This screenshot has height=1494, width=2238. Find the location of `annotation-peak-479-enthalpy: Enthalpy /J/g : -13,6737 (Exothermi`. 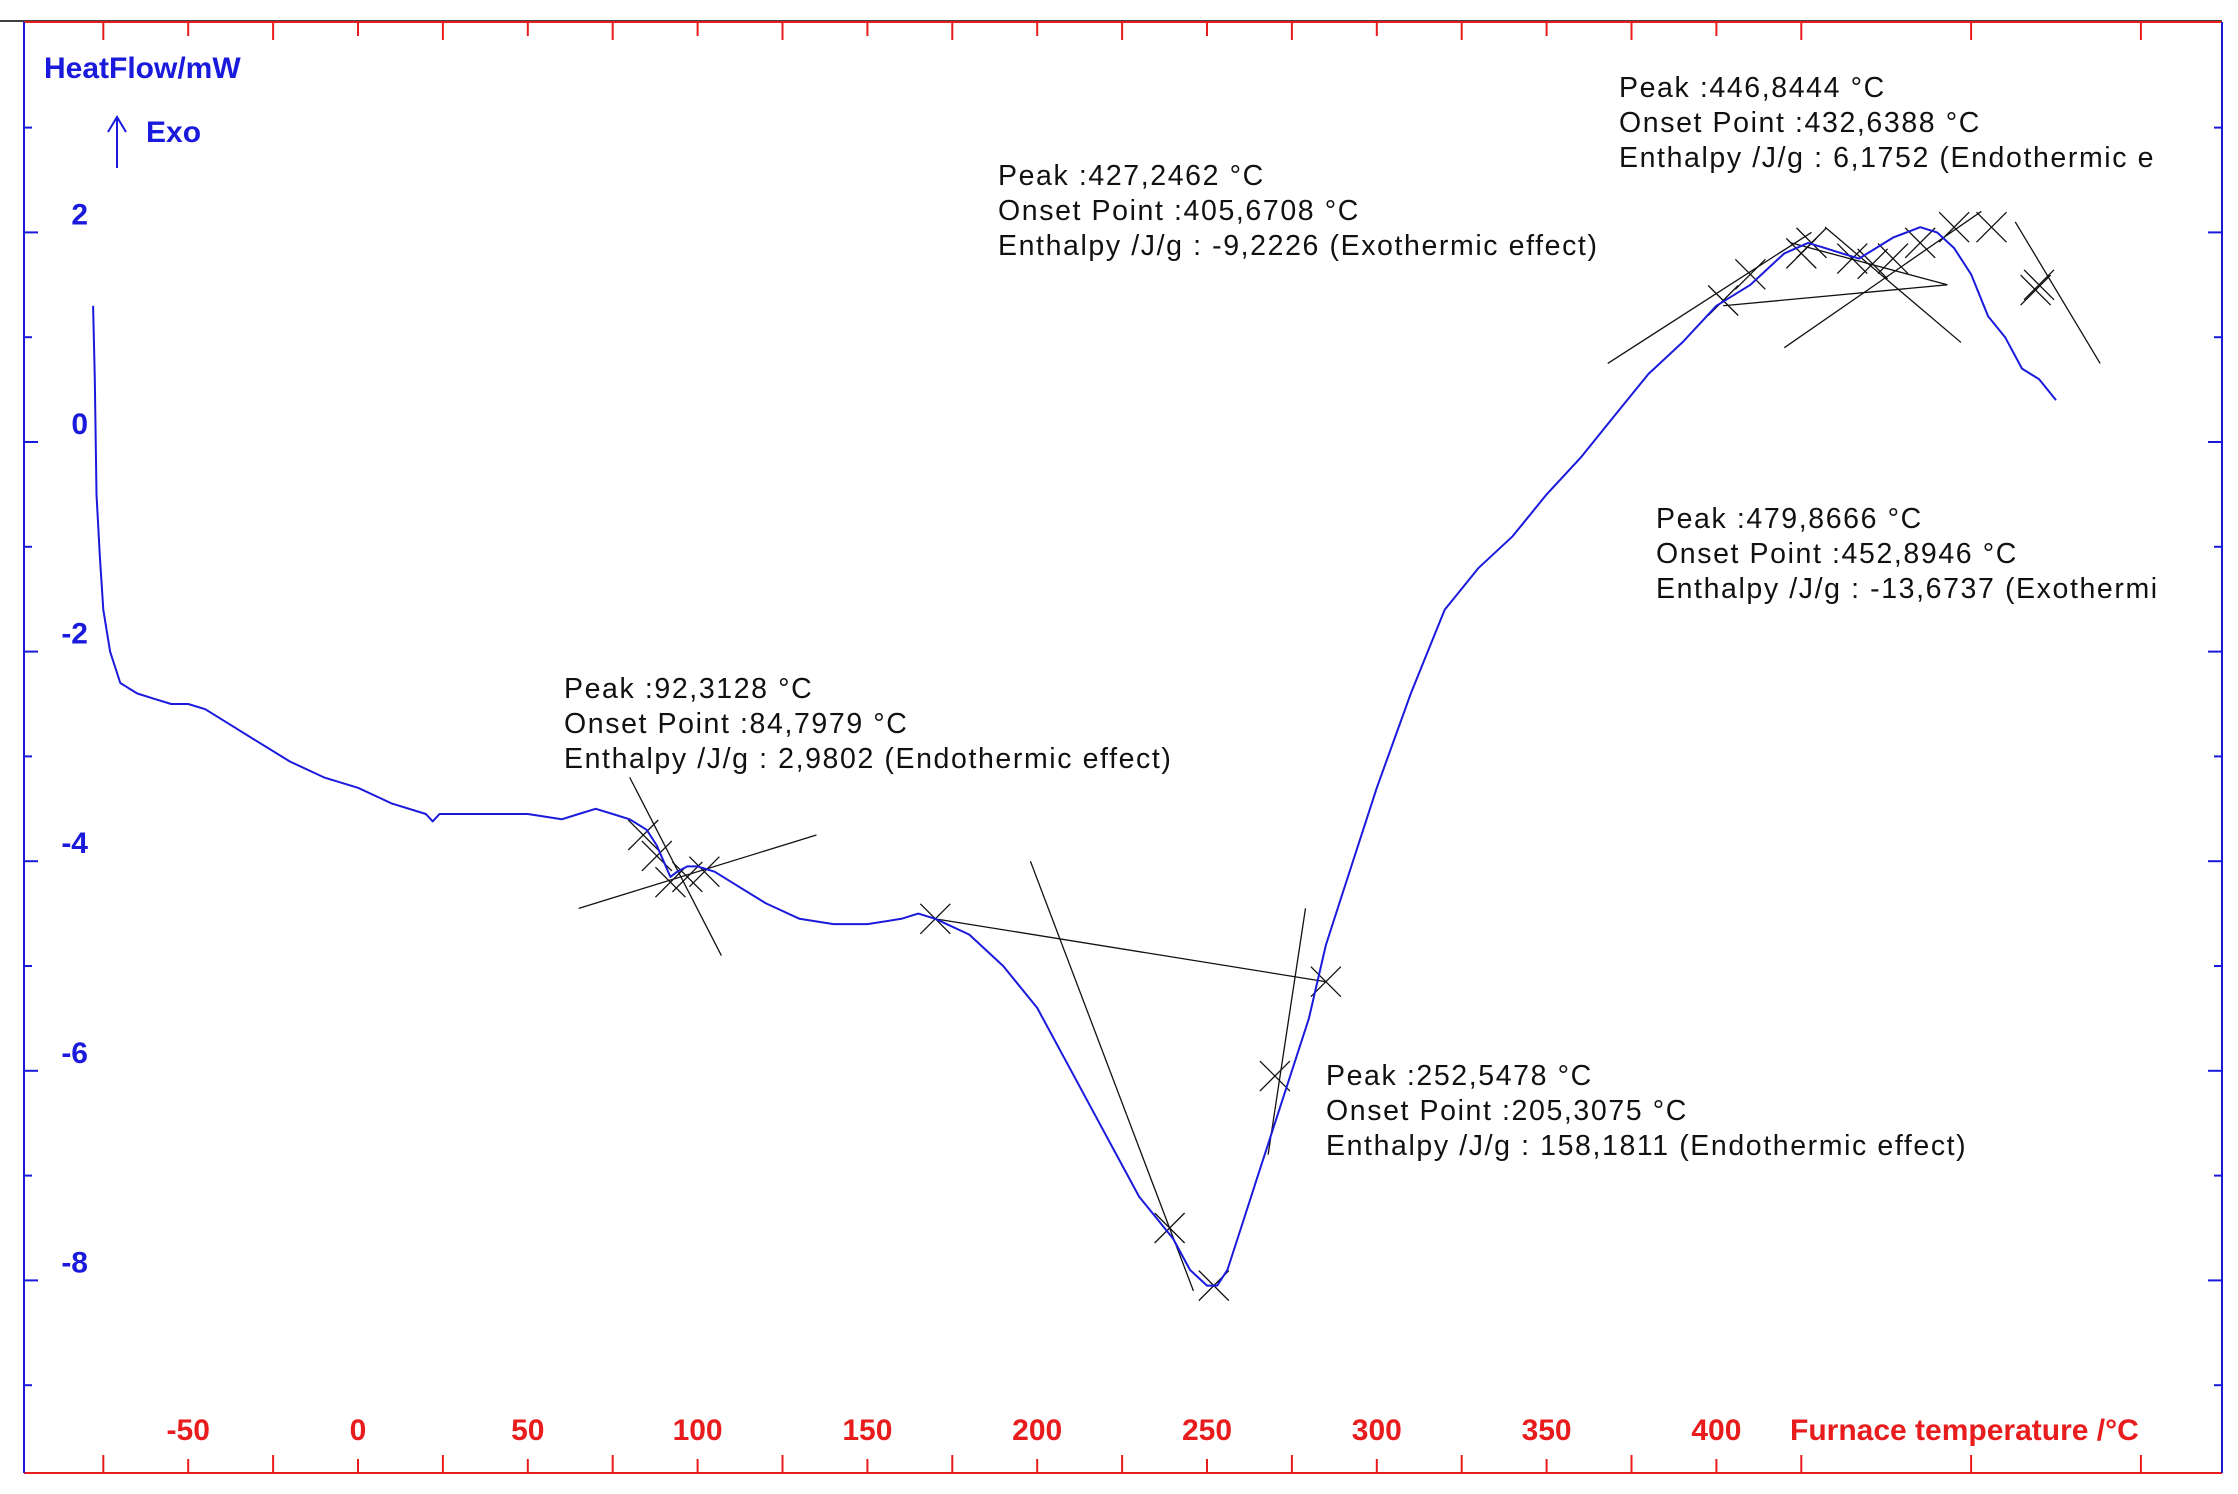

annotation-peak-479-enthalpy: Enthalpy /J/g : -13,6737 (Exothermi is located at coordinates (1907, 589).